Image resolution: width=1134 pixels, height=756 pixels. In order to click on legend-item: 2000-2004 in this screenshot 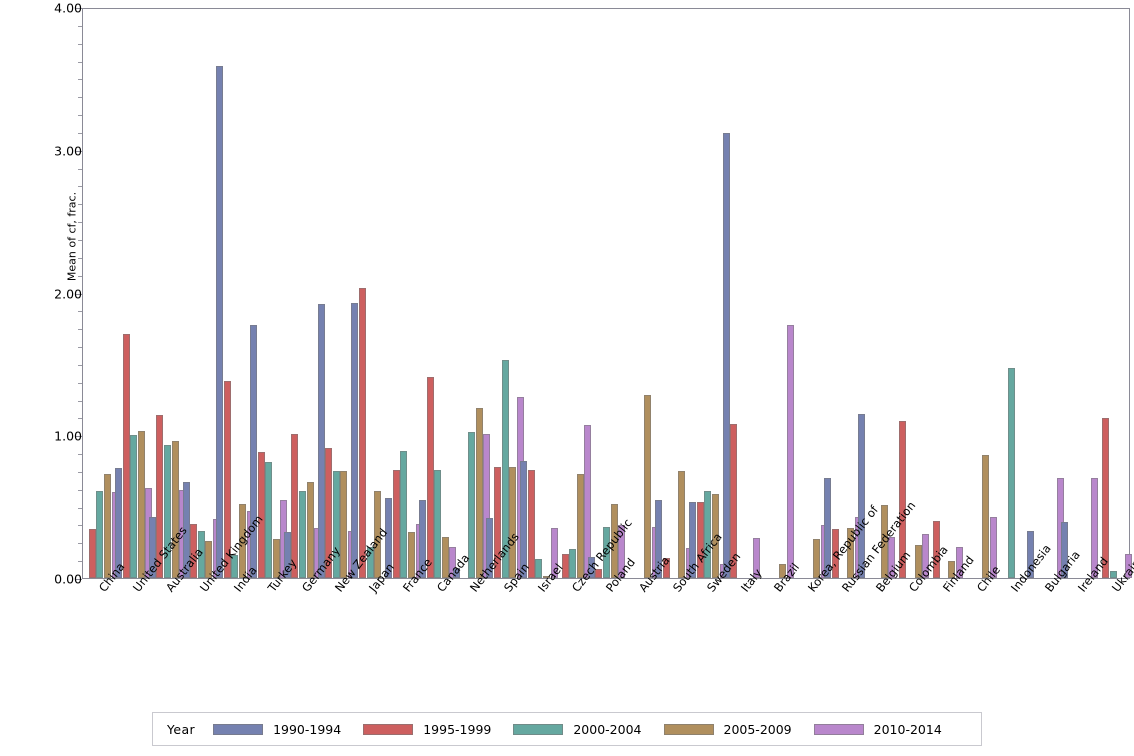, I will do `click(577, 729)`.